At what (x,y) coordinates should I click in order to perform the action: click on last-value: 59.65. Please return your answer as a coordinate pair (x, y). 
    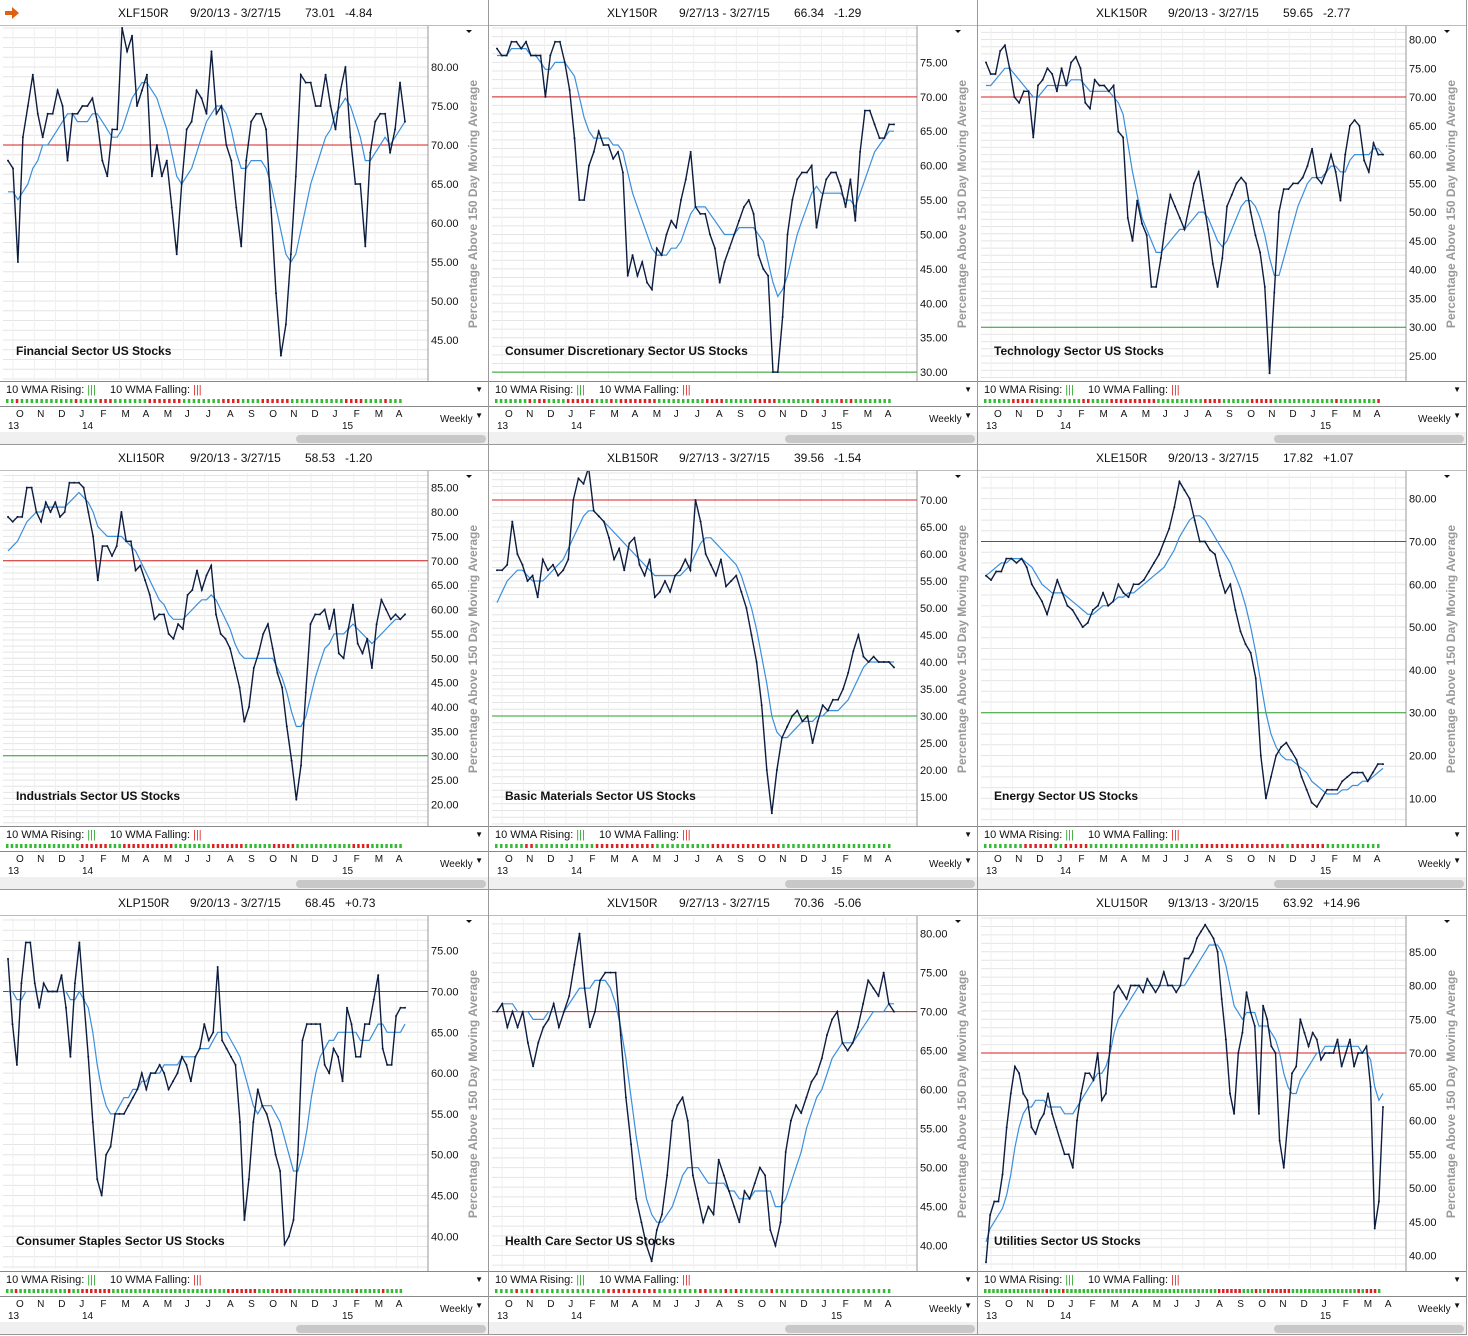
    Looking at the image, I should click on (1298, 13).